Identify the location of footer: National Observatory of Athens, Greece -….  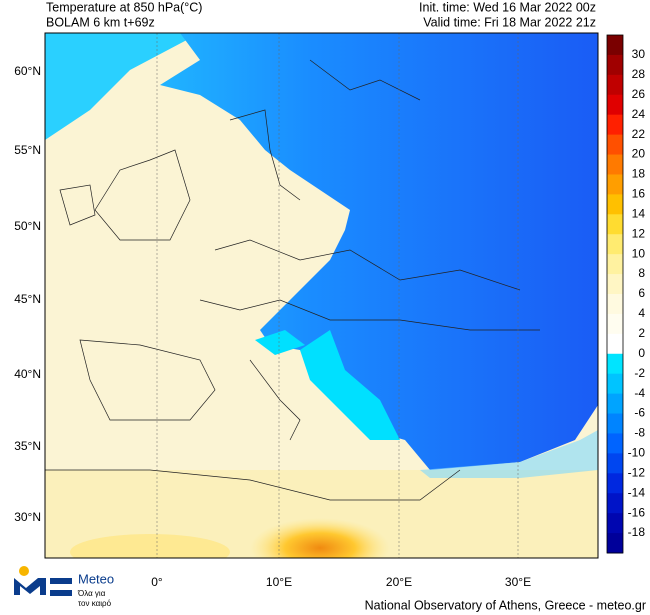
(505, 605).